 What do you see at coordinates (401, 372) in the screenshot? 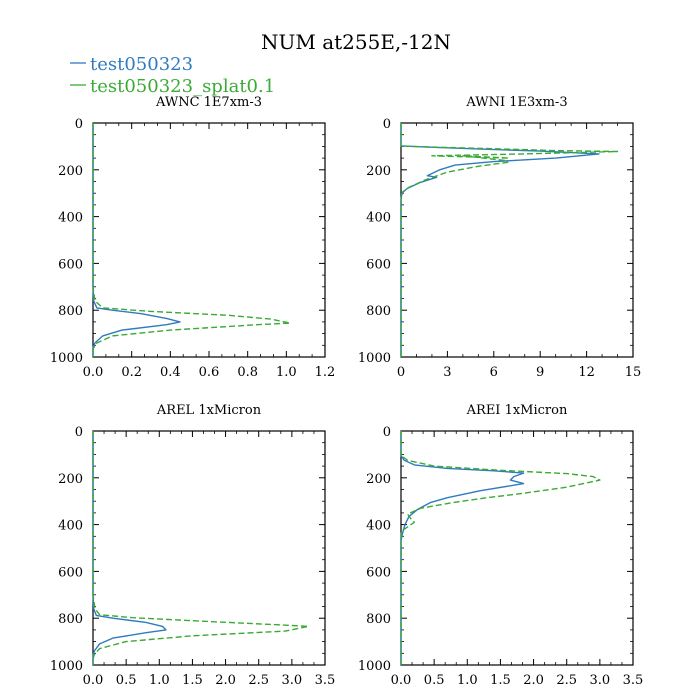
I see `x-tick-label: 0` at bounding box center [401, 372].